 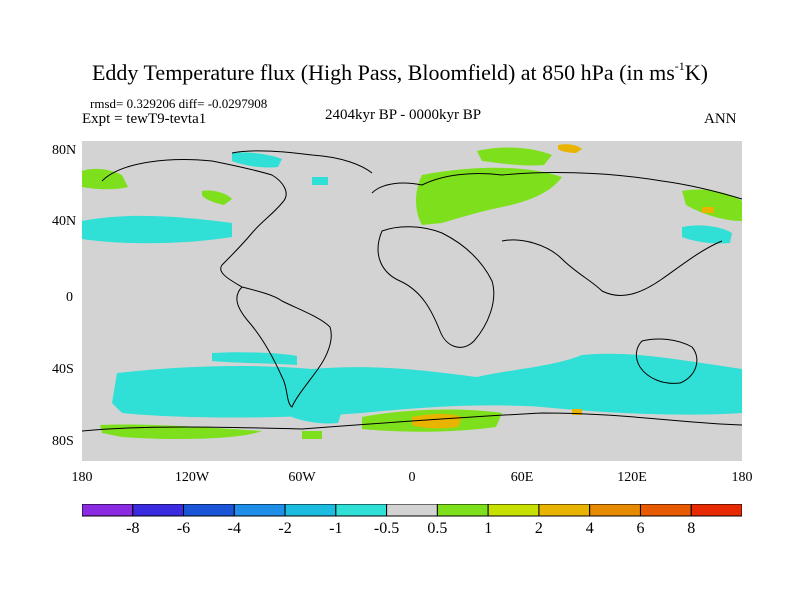 What do you see at coordinates (69, 297) in the screenshot?
I see `lat-tick-label: 0` at bounding box center [69, 297].